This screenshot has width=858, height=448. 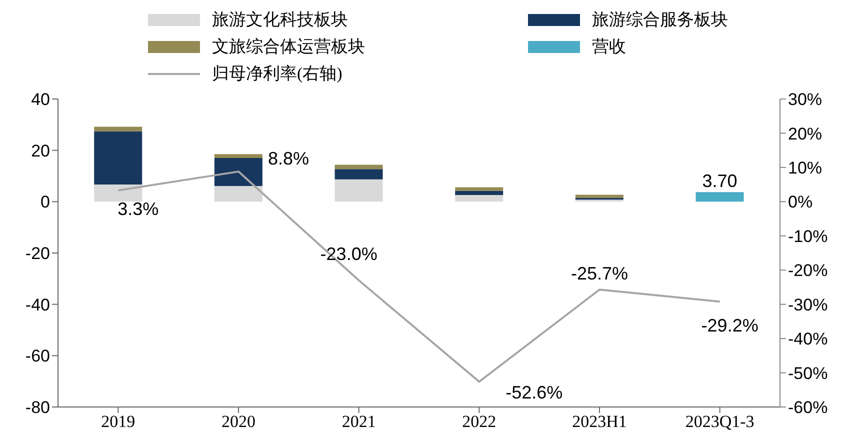 What do you see at coordinates (805, 100) in the screenshot?
I see `y2-tick-label: 30%` at bounding box center [805, 100].